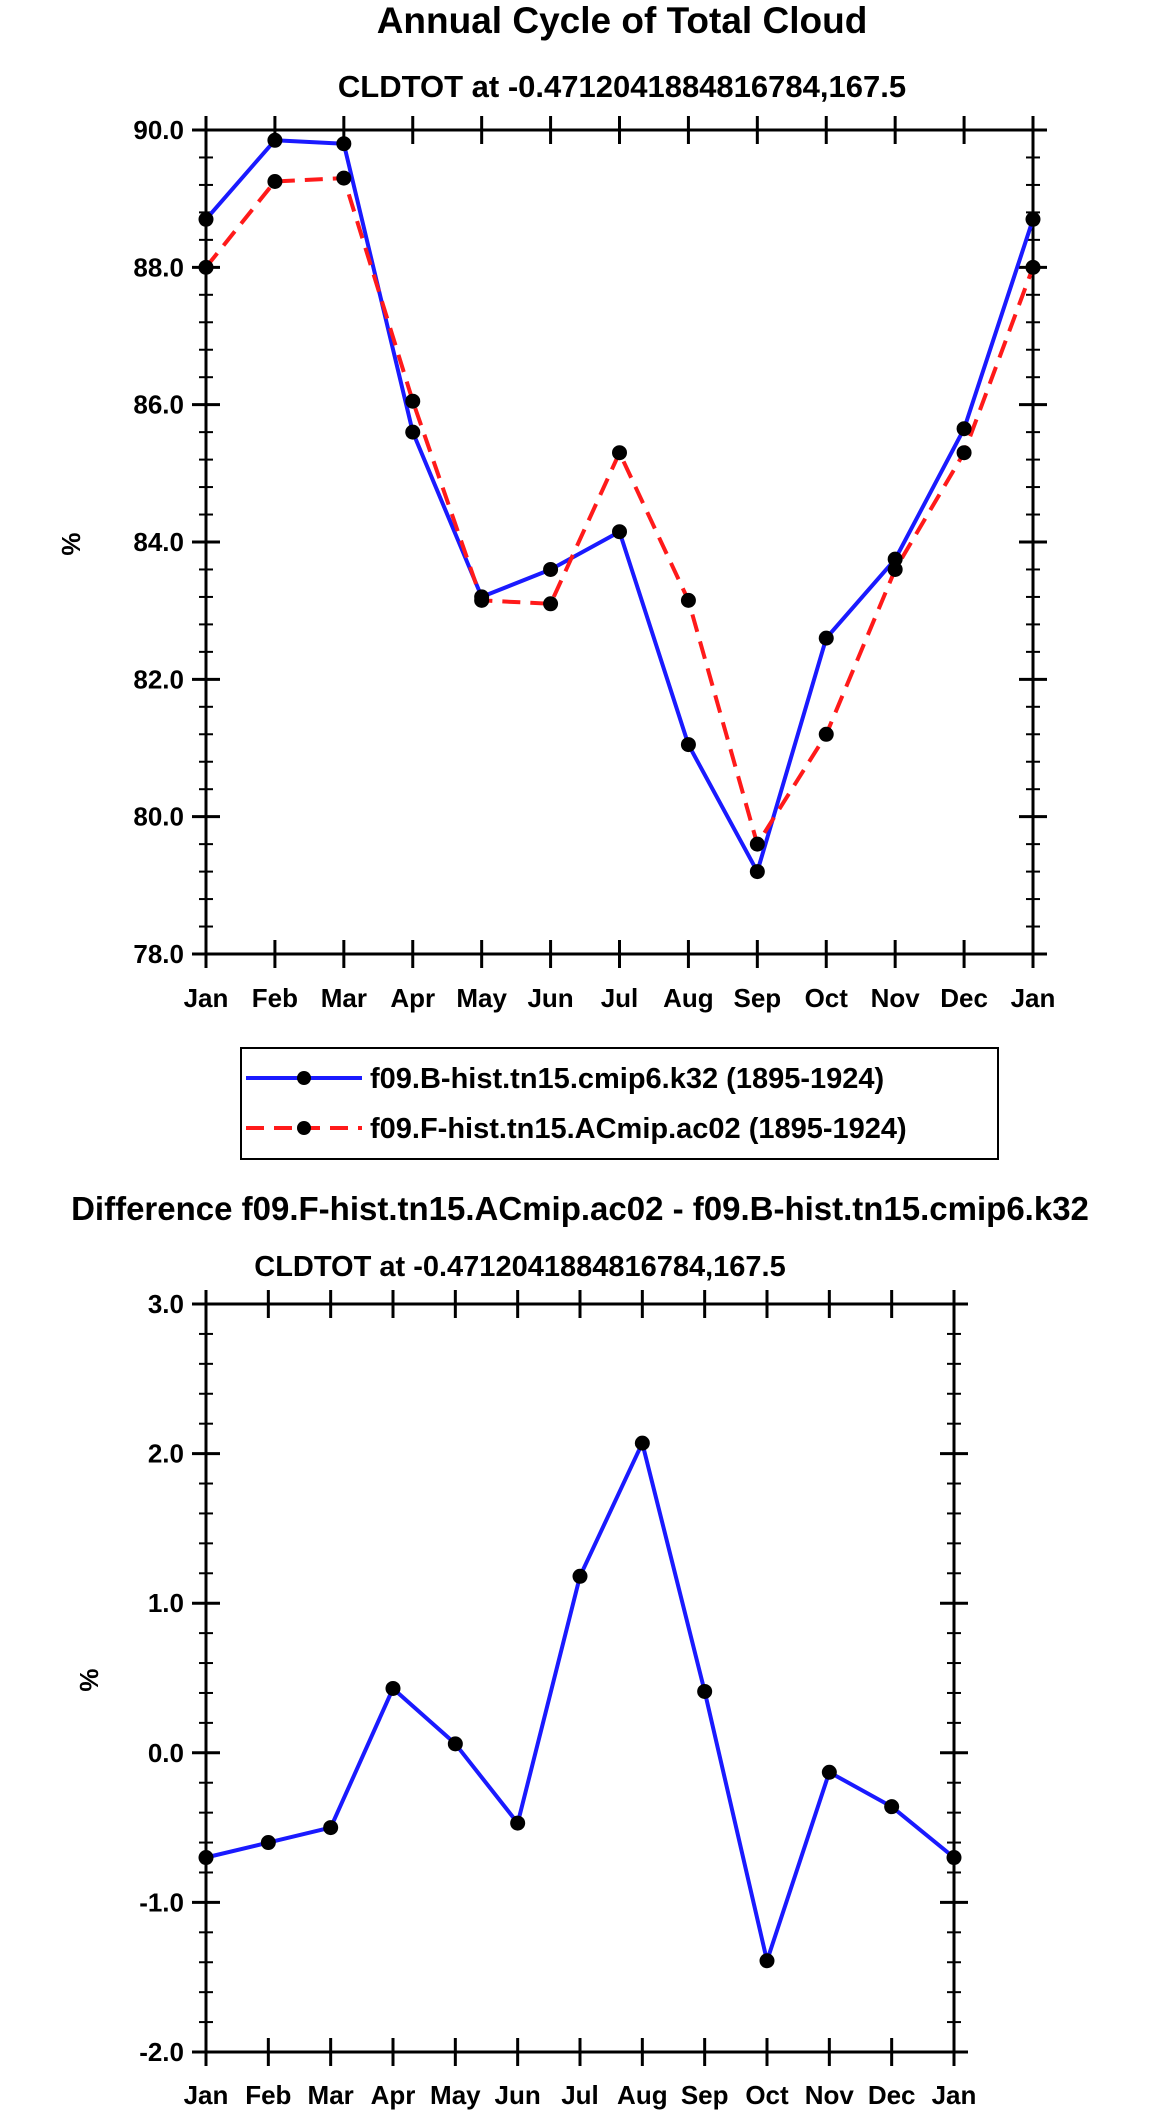  Describe the element at coordinates (161, 1902) in the screenshot. I see `chart2-y-tick-label: -1.0` at that location.